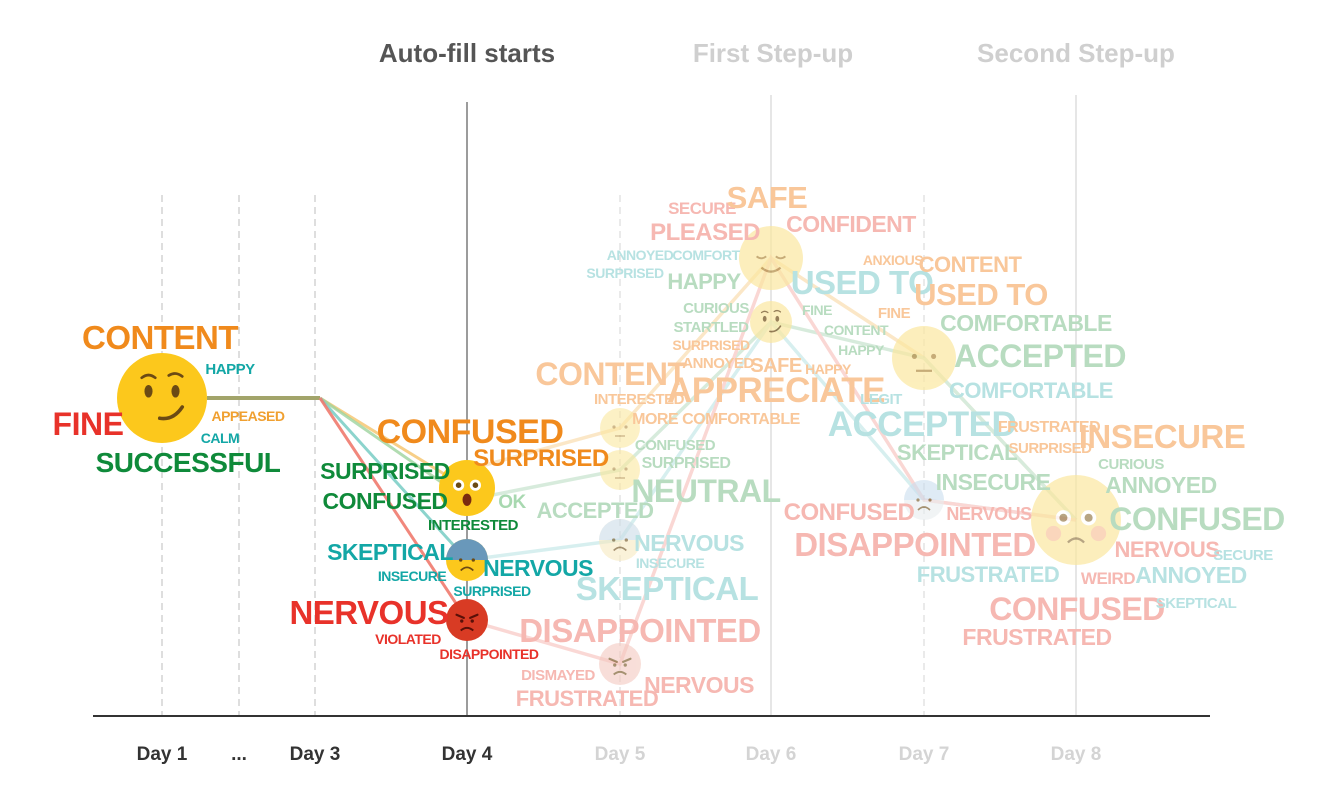 The height and width of the screenshot is (792, 1337). I want to click on day-label-4: Day 4, so click(467, 754).